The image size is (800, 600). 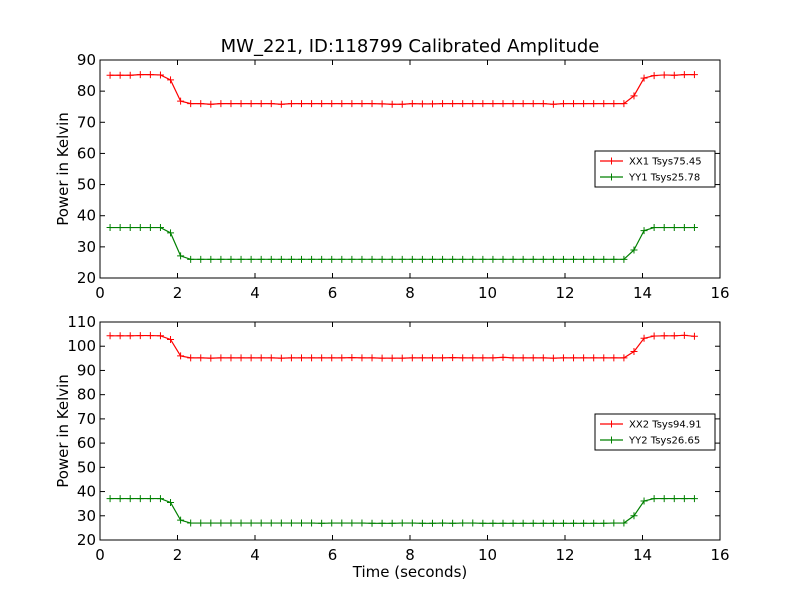 I want to click on legend-box, so click(x=655, y=169).